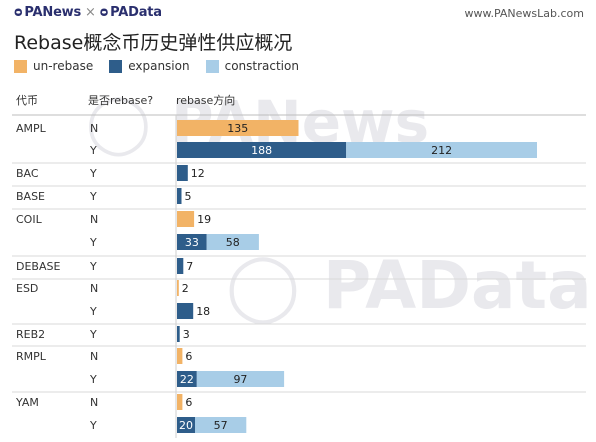 The width and height of the screenshot is (596, 442). I want to click on token-label: YAM, so click(27, 402).